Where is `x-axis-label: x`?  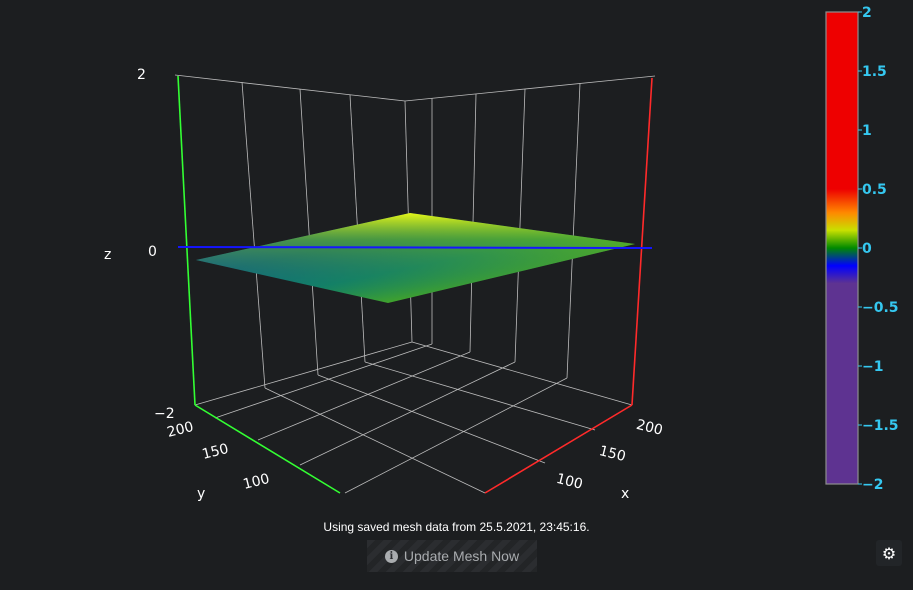 x-axis-label: x is located at coordinates (625, 494).